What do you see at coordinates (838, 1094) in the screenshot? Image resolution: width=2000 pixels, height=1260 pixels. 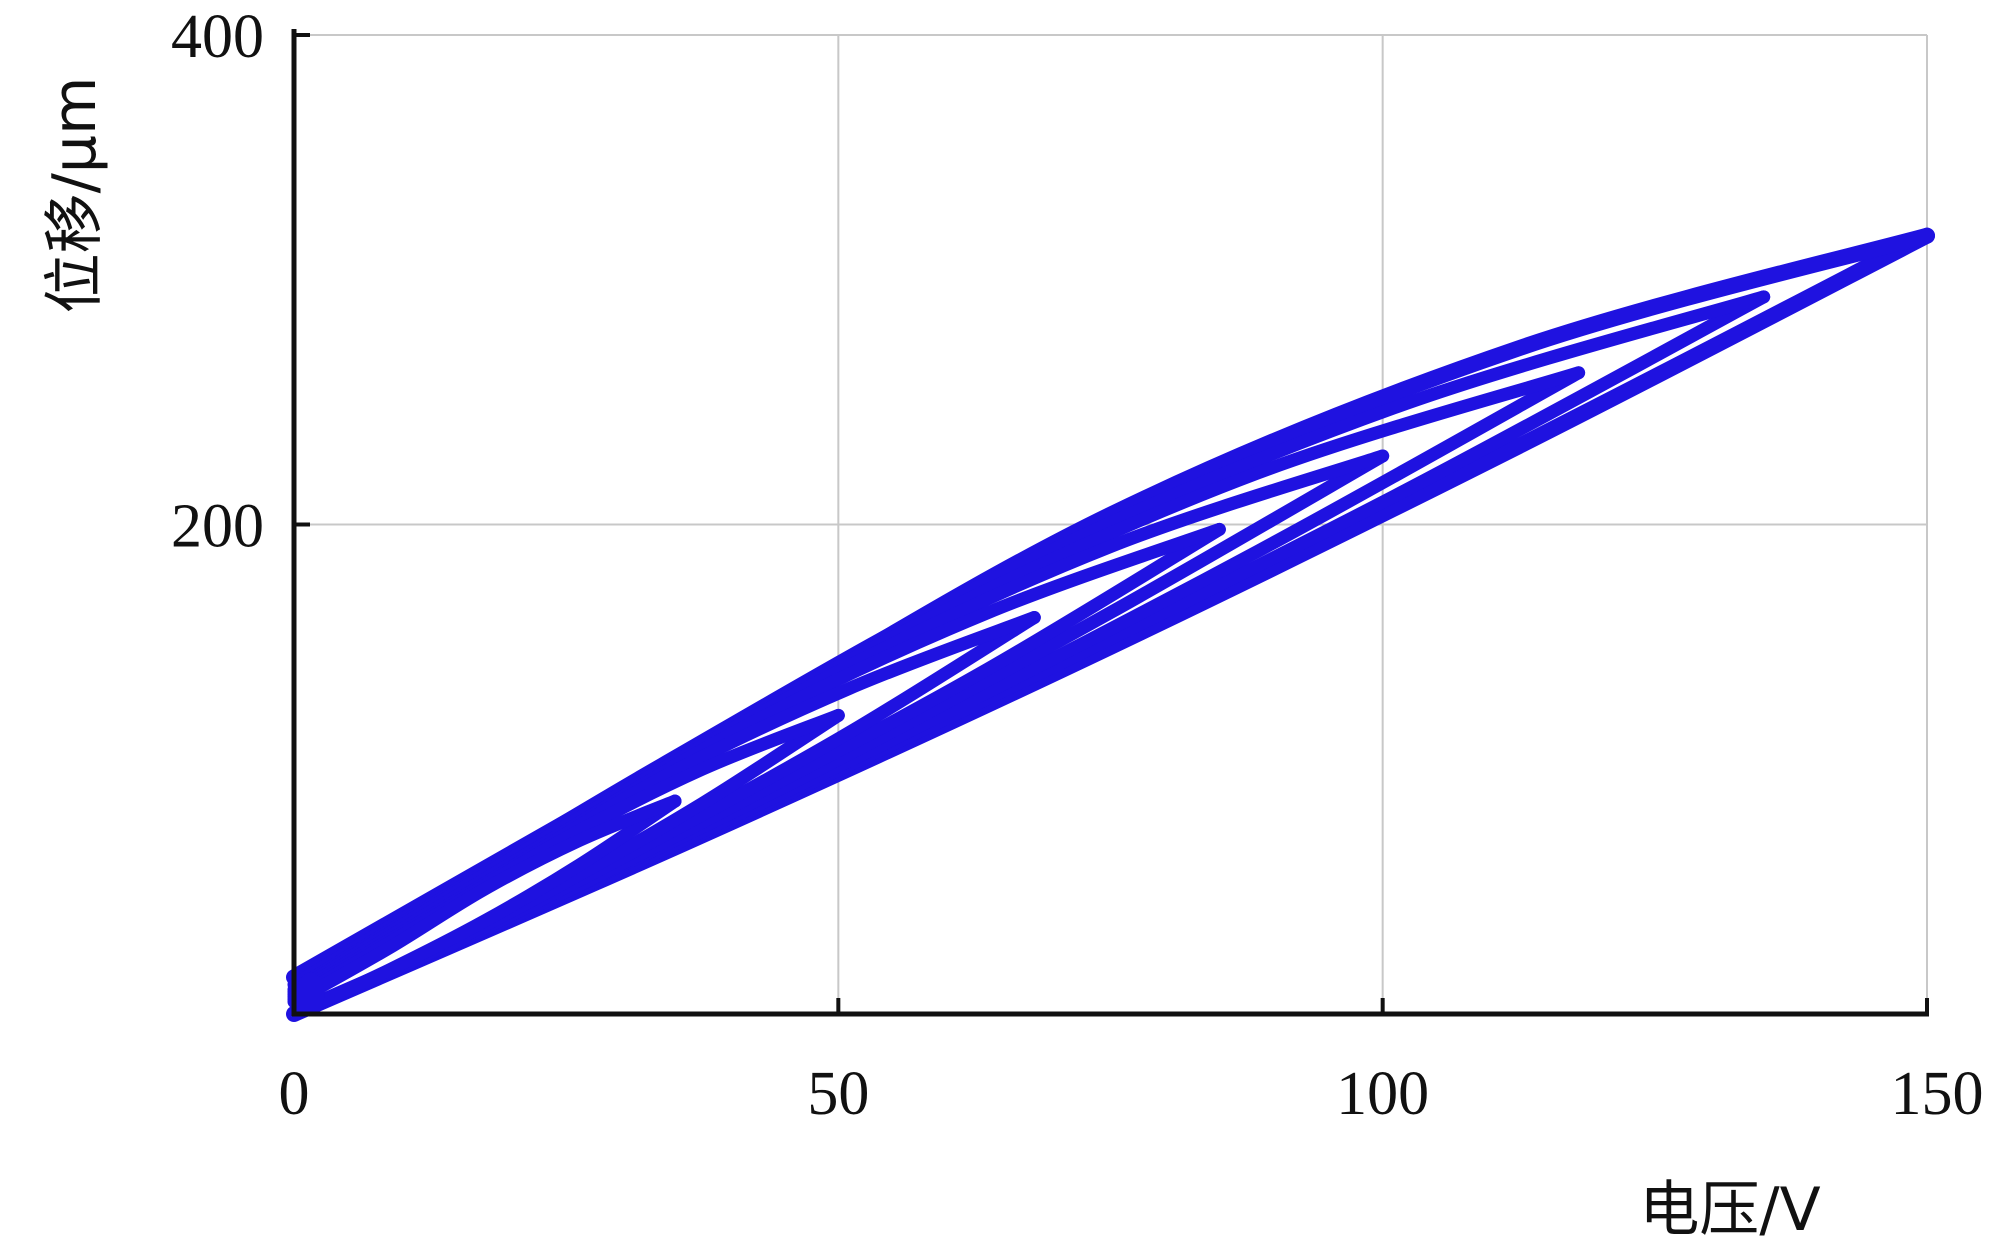 I see `x-tick-label: 50` at bounding box center [838, 1094].